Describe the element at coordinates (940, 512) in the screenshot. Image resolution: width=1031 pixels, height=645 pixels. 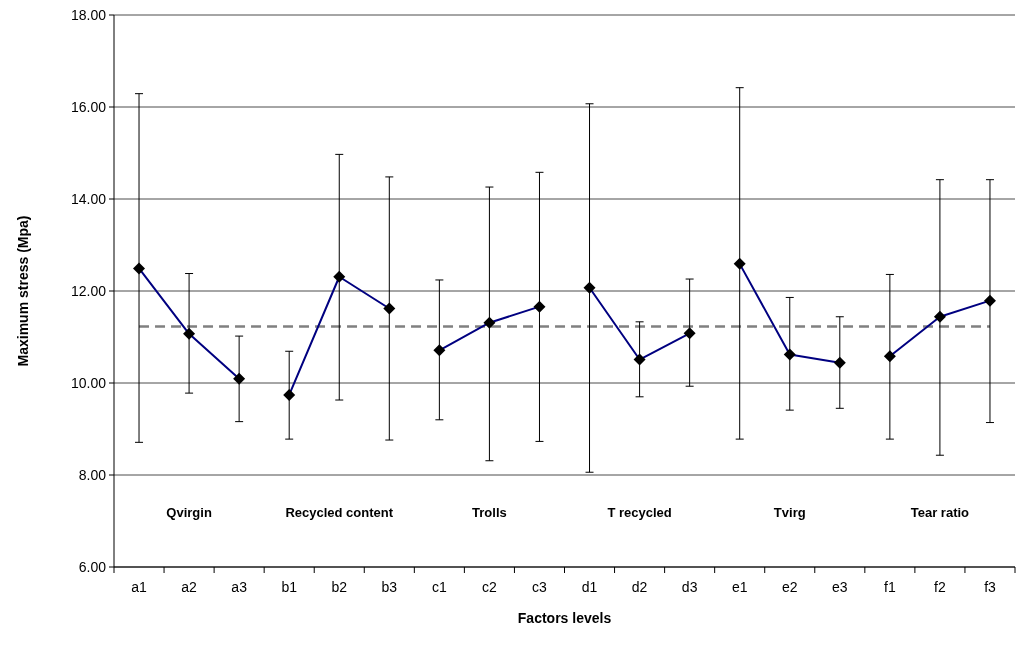
I see `annotation: Tear ratio` at that location.